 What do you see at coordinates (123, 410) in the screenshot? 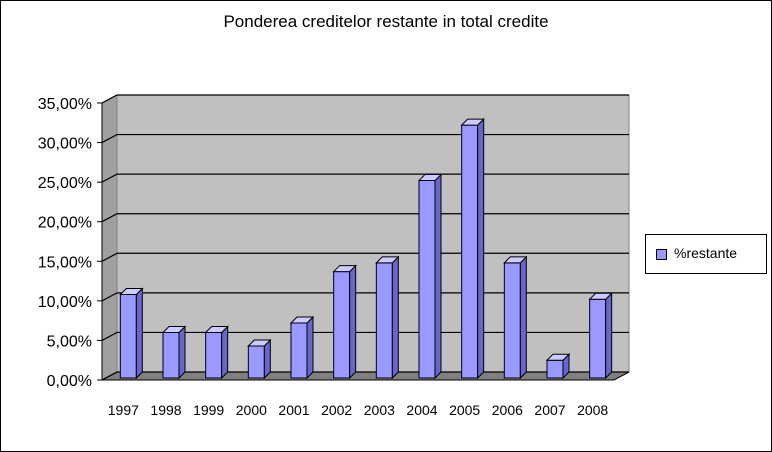
I see `x-tick-label: 1997` at bounding box center [123, 410].